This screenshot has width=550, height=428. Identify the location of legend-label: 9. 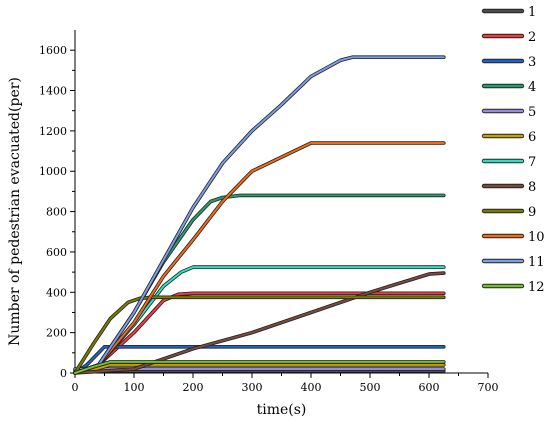
(532, 212).